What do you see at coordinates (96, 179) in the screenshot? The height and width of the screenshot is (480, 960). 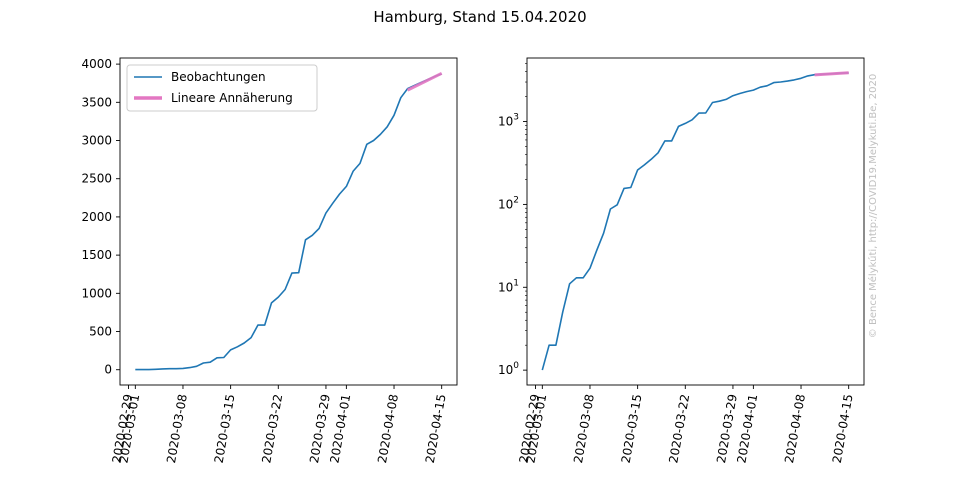 I see `y-tick-label: 2500` at bounding box center [96, 179].